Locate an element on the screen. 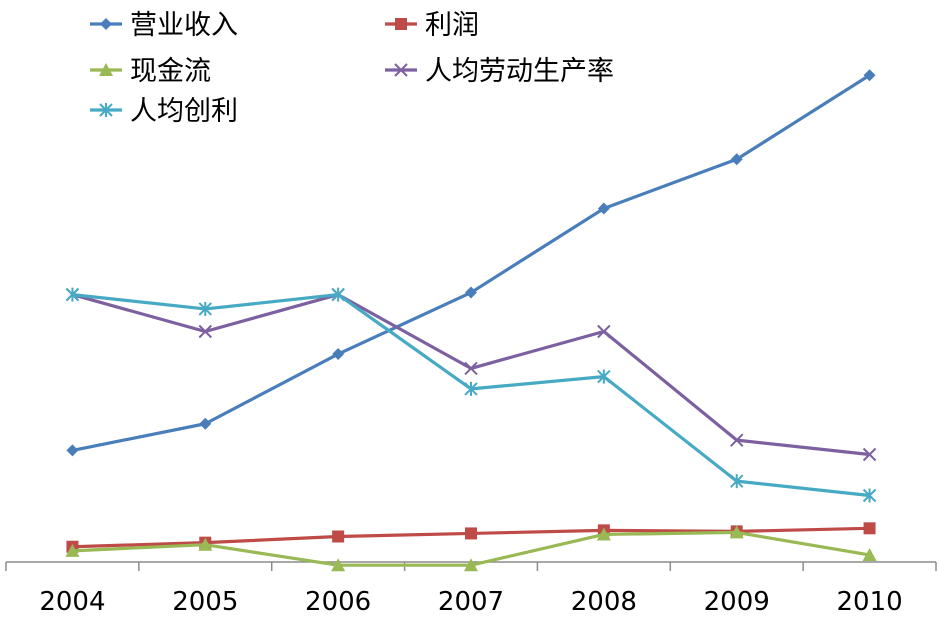 This screenshot has height=630, width=939. legend-label: 人均创利 is located at coordinates (184, 111).